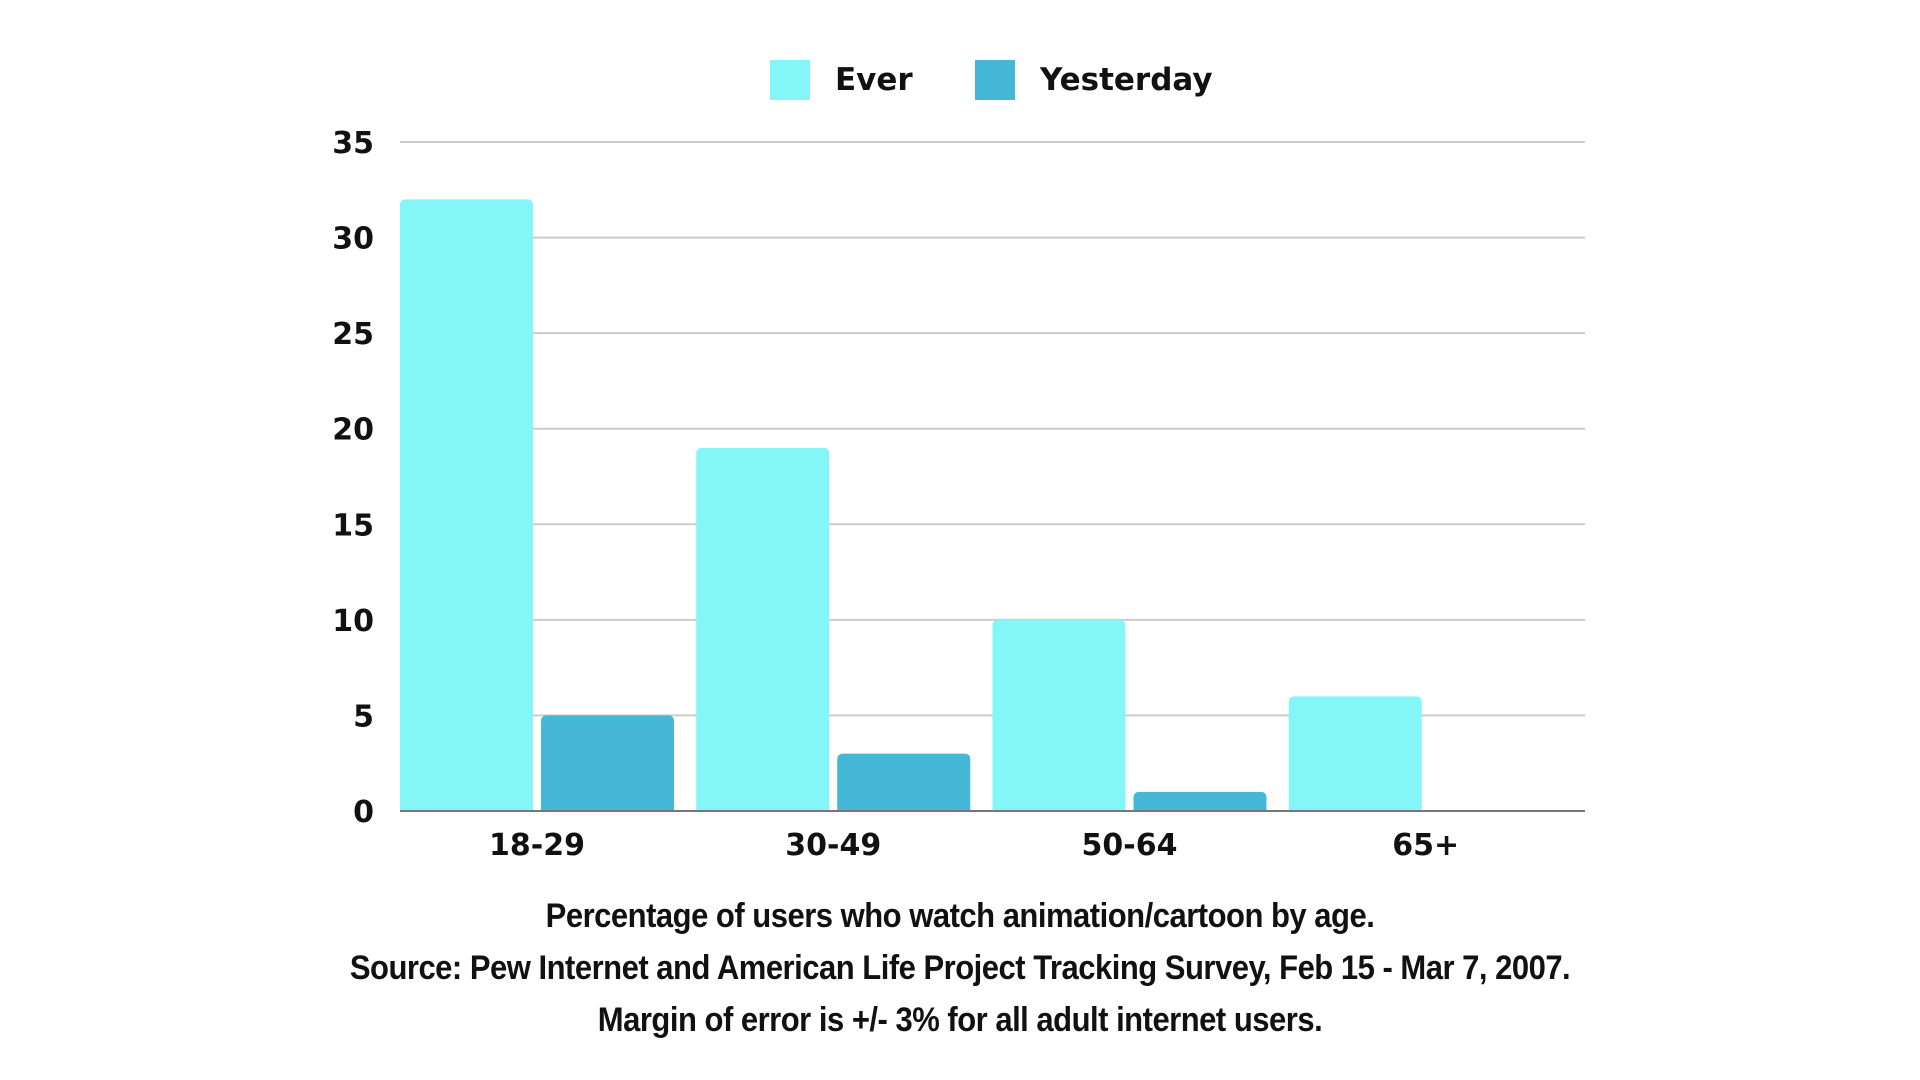 Image resolution: width=1920 pixels, height=1080 pixels. I want to click on x-tick-label: 65+, so click(1425, 845).